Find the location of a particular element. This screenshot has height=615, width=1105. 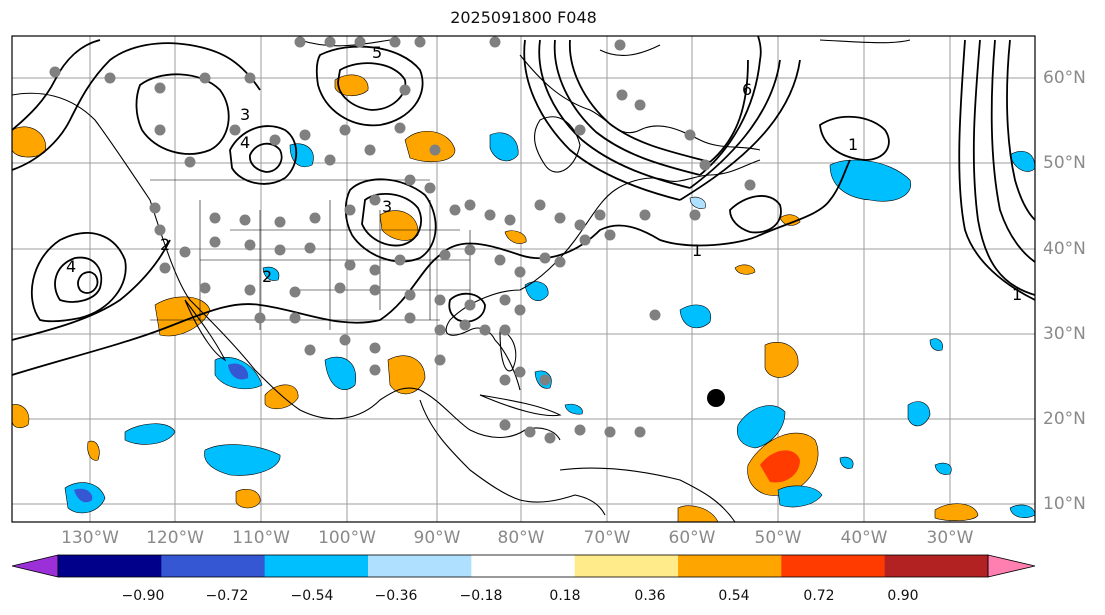

south-america-coast is located at coordinates (647, 494).